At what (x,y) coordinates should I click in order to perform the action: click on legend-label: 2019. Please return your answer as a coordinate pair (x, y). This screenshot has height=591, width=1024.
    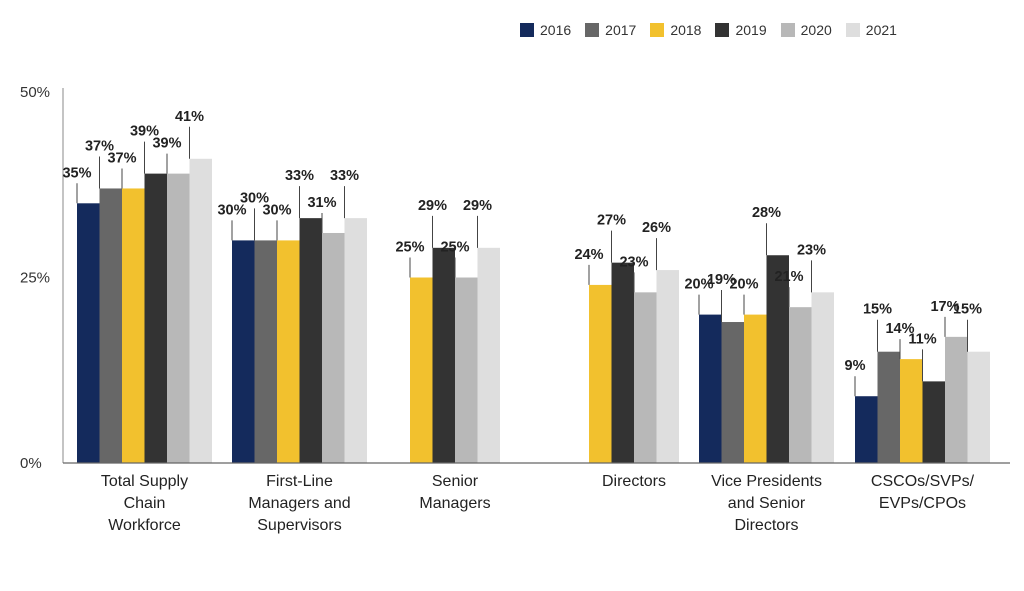
    Looking at the image, I should click on (751, 30).